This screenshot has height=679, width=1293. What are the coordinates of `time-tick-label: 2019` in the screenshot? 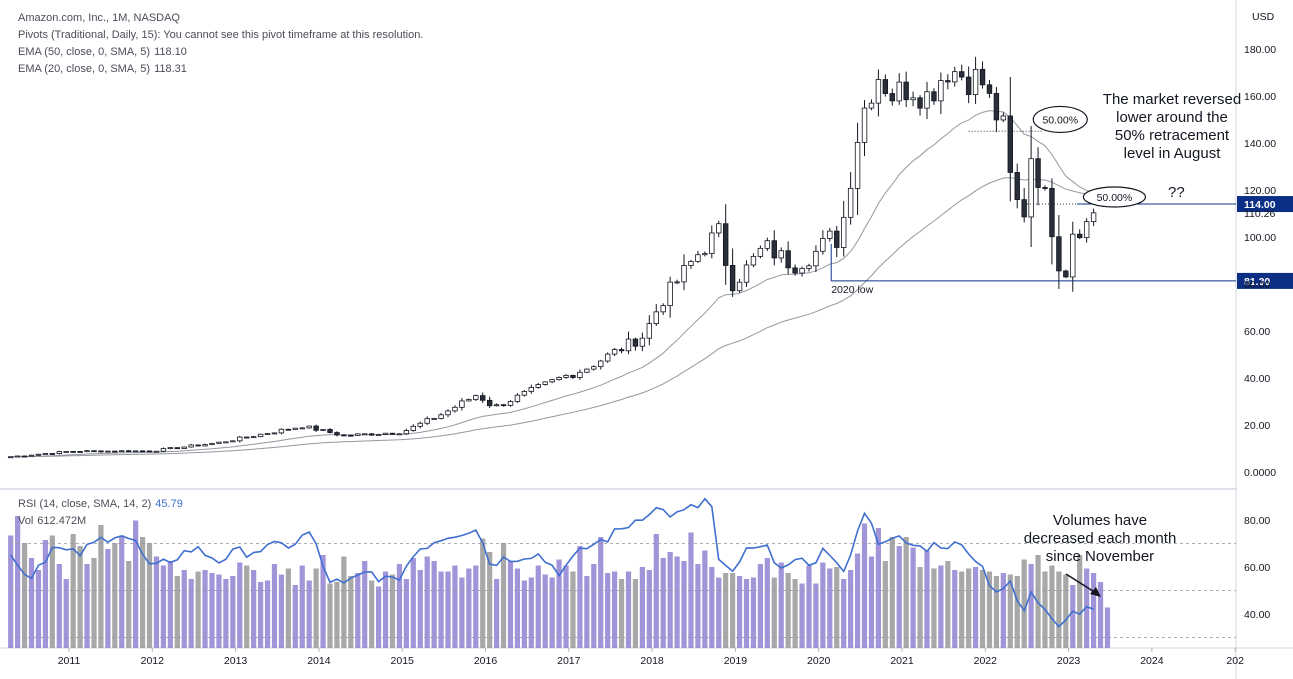 It's located at (736, 661).